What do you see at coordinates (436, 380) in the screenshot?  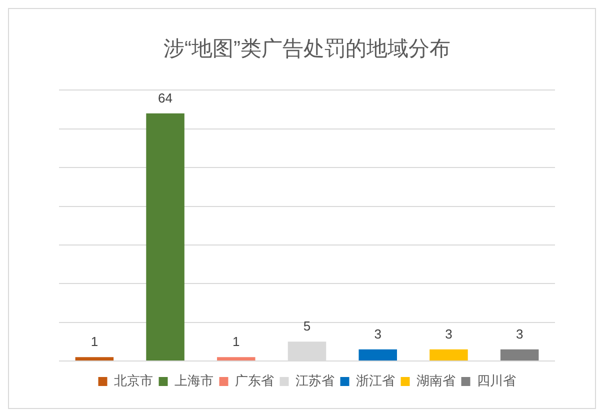 I see `legend-label: 湖南省` at bounding box center [436, 380].